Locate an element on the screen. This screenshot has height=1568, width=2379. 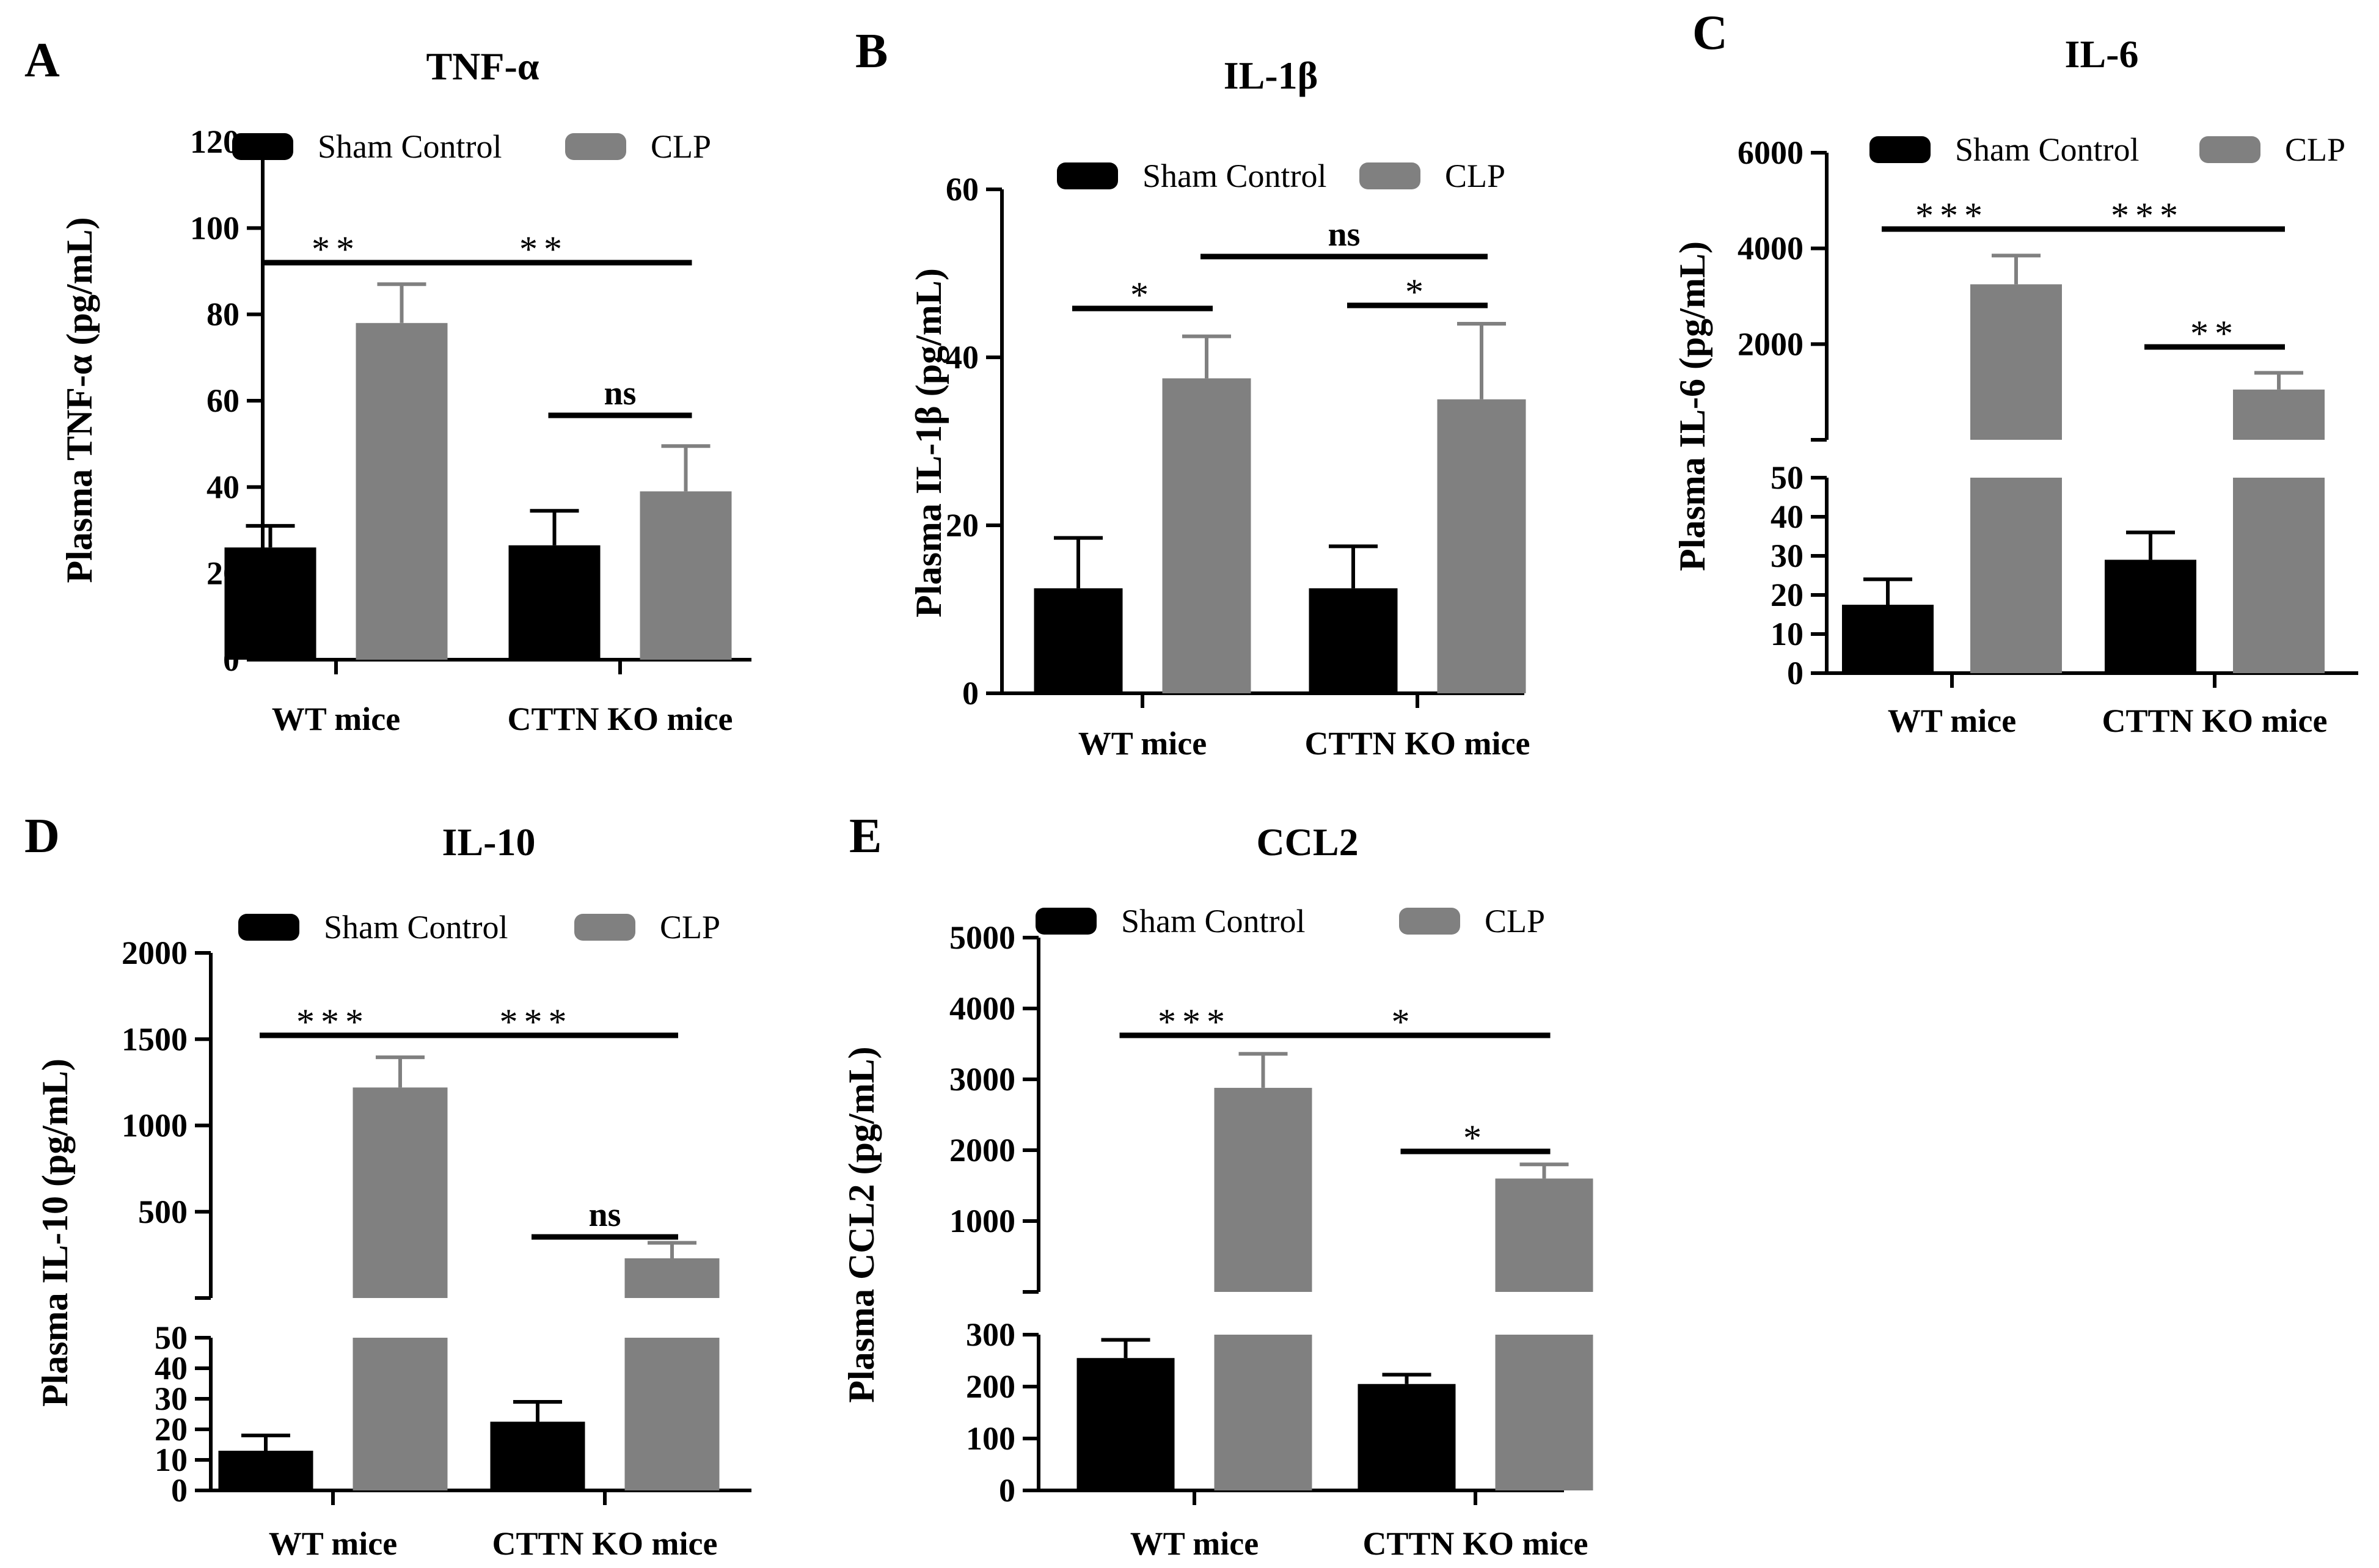
y-tick-label: 300 is located at coordinates (990, 1334).